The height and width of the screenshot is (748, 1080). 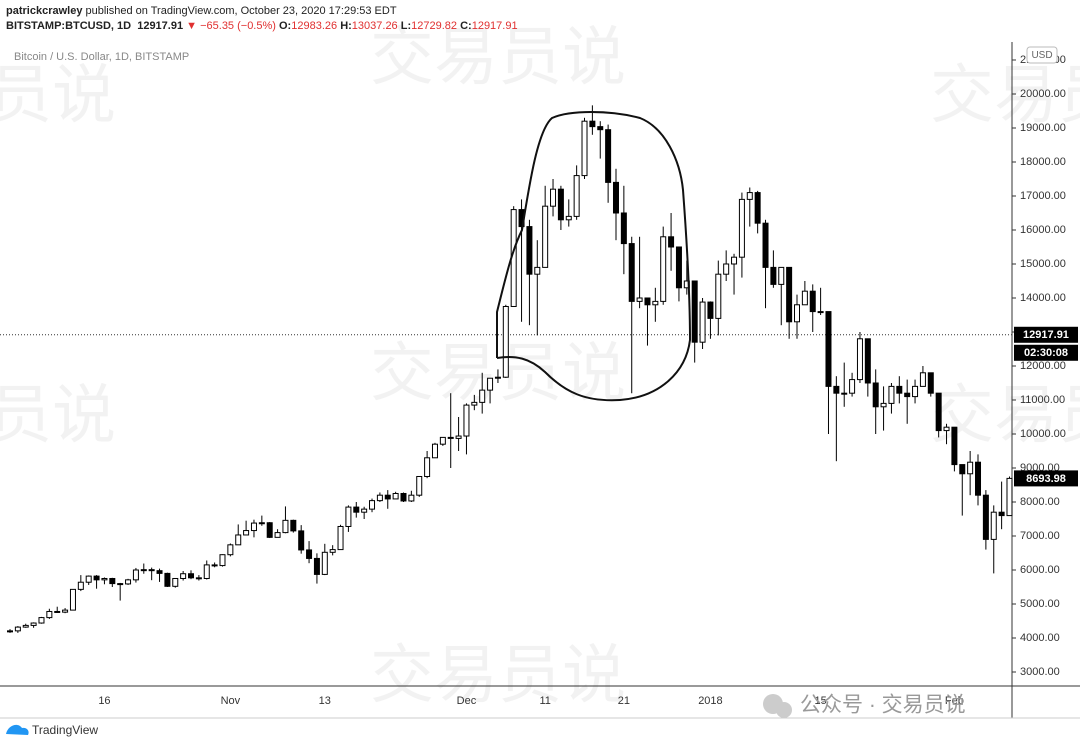 I want to click on y-tick-label: 4000.00, so click(x=1040, y=638).